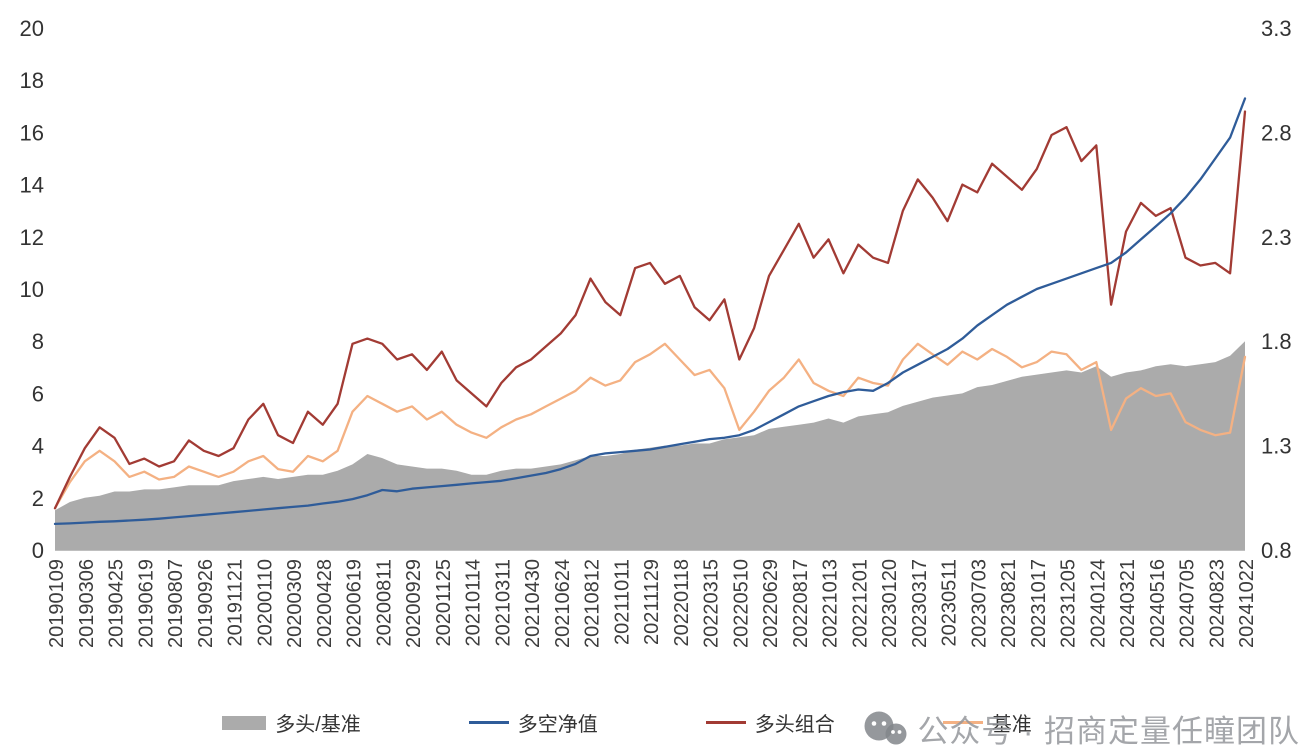 Image resolution: width=1314 pixels, height=753 pixels. Describe the element at coordinates (32, 80) in the screenshot. I see `left-axis-tick-label: 18` at that location.